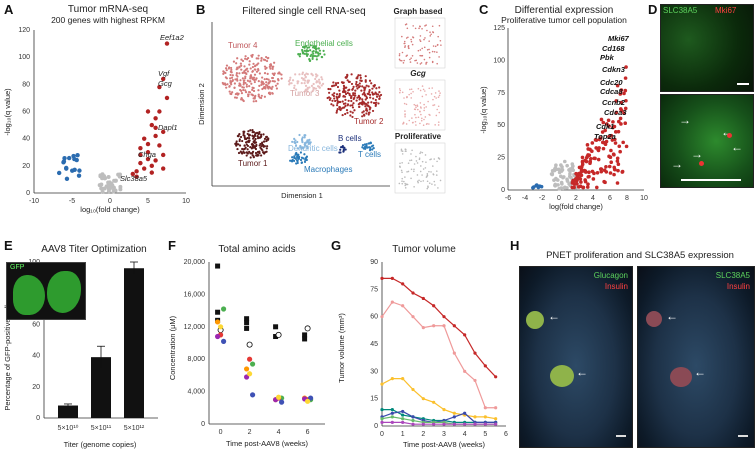  I want to click on islet-icon, so click(562, 376).